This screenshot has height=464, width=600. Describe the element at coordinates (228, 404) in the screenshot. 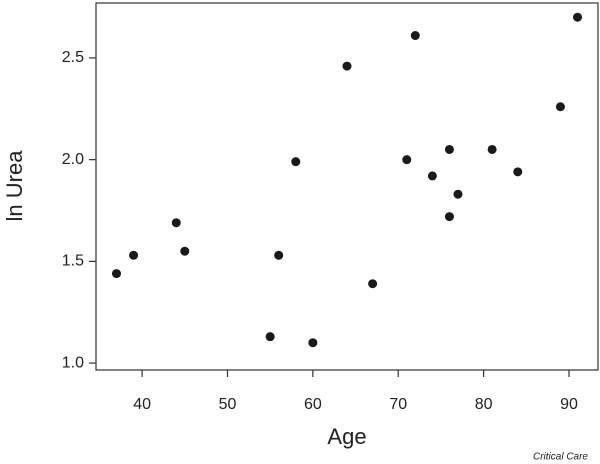

I see `x-tick-label: 50` at that location.